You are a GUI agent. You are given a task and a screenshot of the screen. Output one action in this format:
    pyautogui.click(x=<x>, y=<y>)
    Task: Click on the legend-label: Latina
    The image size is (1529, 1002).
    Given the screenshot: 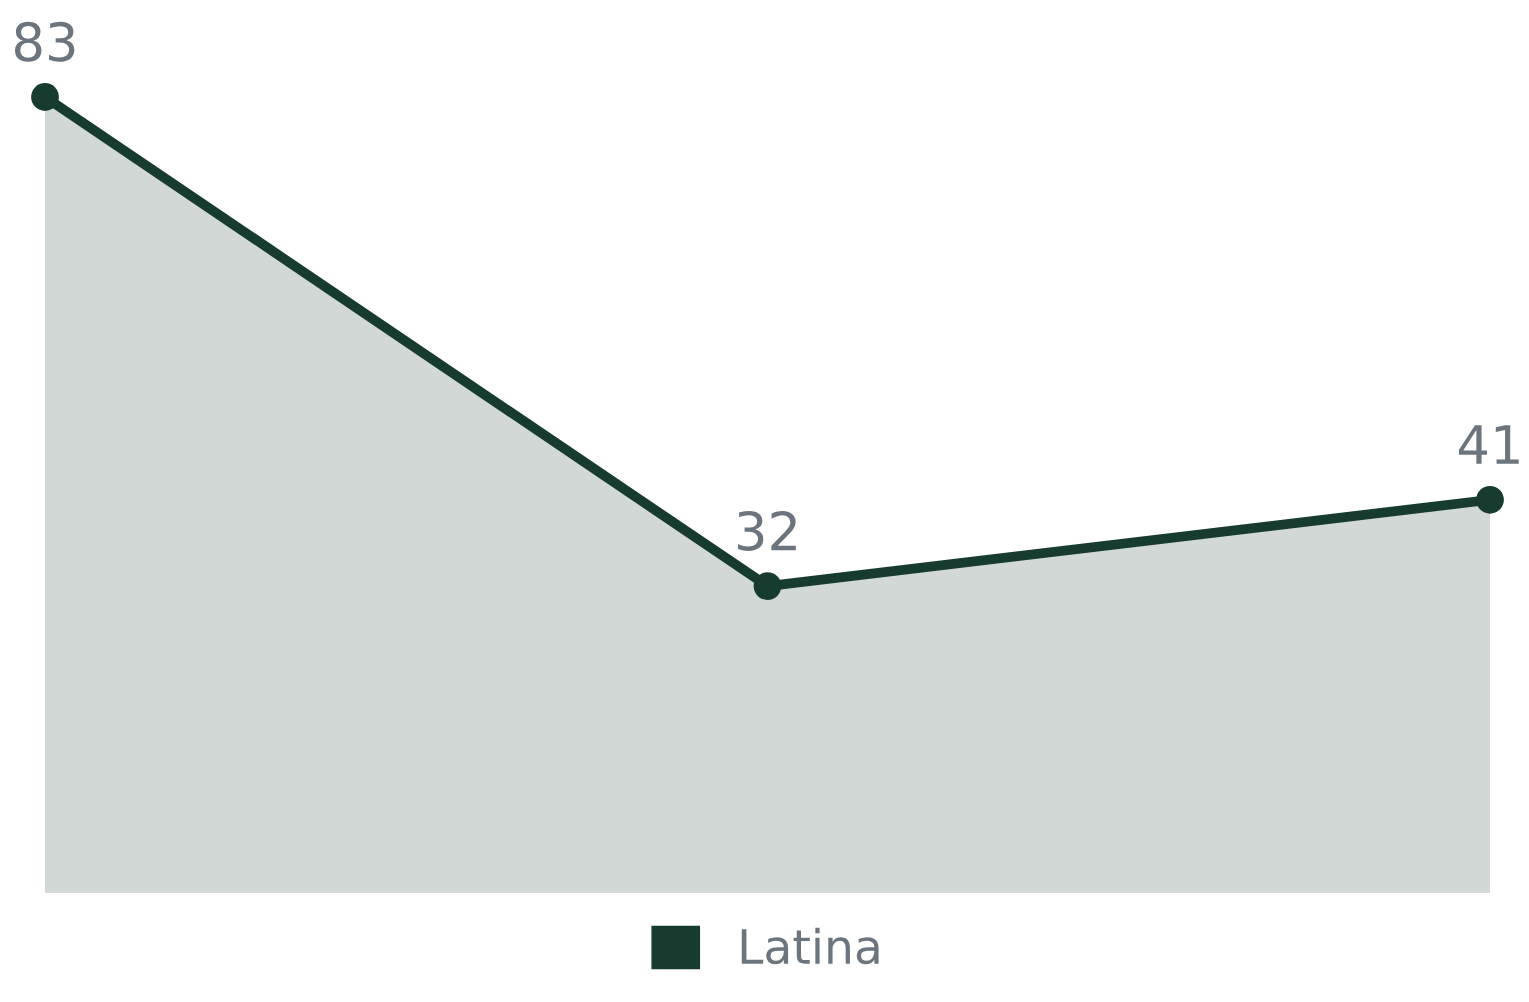 What is the action you would take?
    pyautogui.click(x=810, y=946)
    